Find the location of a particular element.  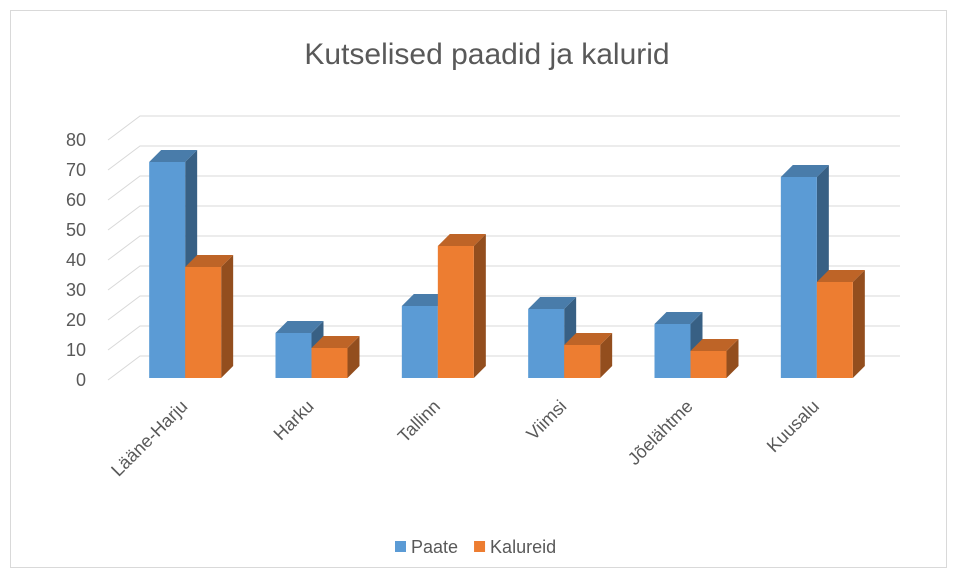

y-tick-label: 60 is located at coordinates (76, 200).